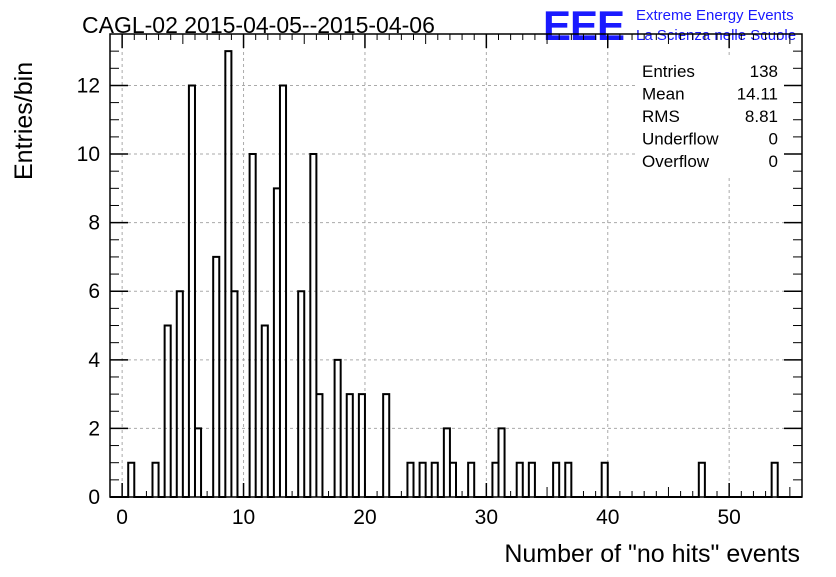  Describe the element at coordinates (88, 85) in the screenshot. I see `y-tick-label: 12` at that location.